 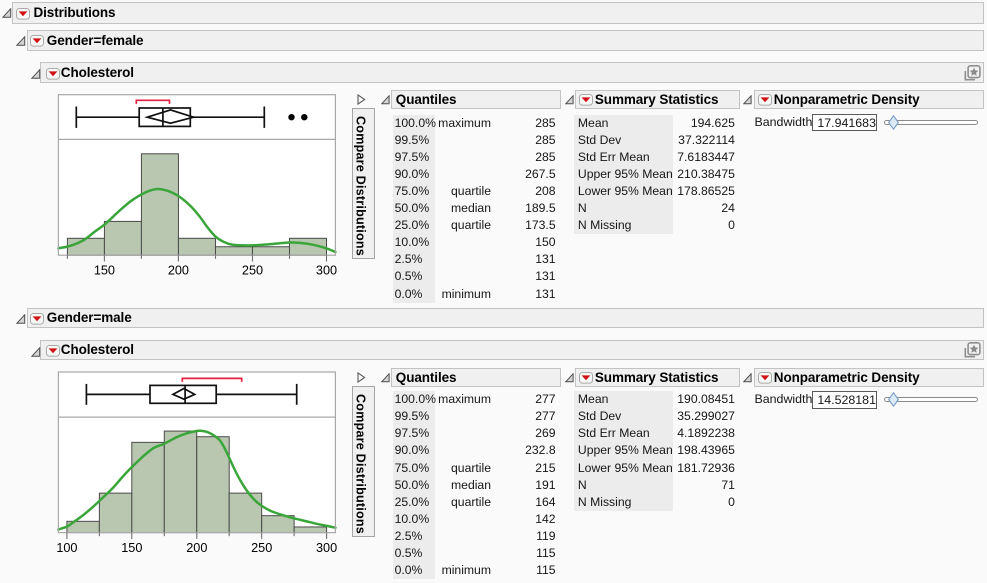 What do you see at coordinates (66, 548) in the screenshot?
I see `svg-text: 100` at bounding box center [66, 548].